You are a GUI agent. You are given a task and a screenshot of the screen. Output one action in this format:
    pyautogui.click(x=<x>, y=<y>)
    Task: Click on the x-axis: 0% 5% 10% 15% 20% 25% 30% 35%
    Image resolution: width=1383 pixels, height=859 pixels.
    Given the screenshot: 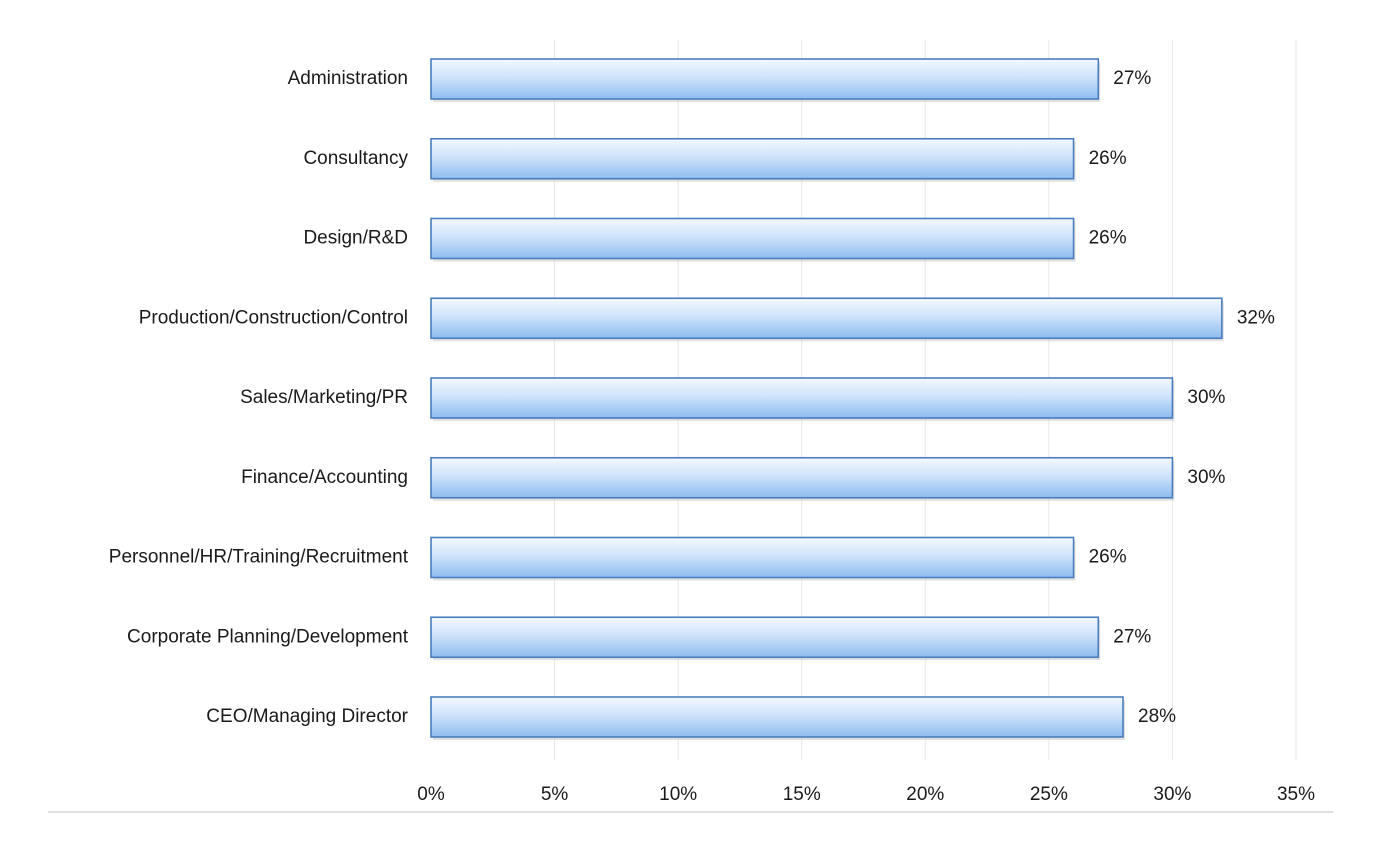 What is the action you would take?
    pyautogui.click(x=690, y=798)
    